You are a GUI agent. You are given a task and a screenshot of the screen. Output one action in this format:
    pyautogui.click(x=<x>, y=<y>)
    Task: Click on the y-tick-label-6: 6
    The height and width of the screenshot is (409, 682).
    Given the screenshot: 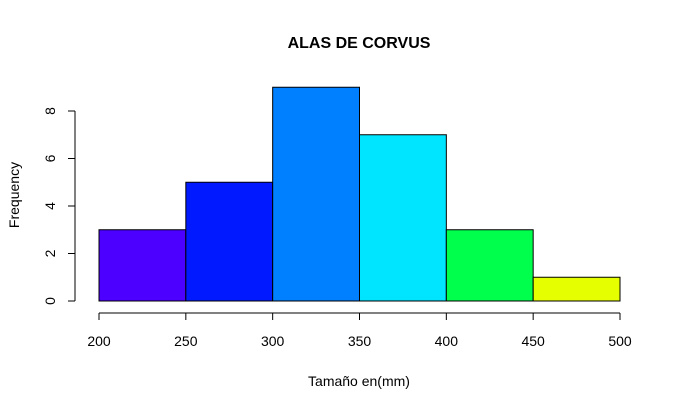 What is the action you would take?
    pyautogui.click(x=50, y=158)
    